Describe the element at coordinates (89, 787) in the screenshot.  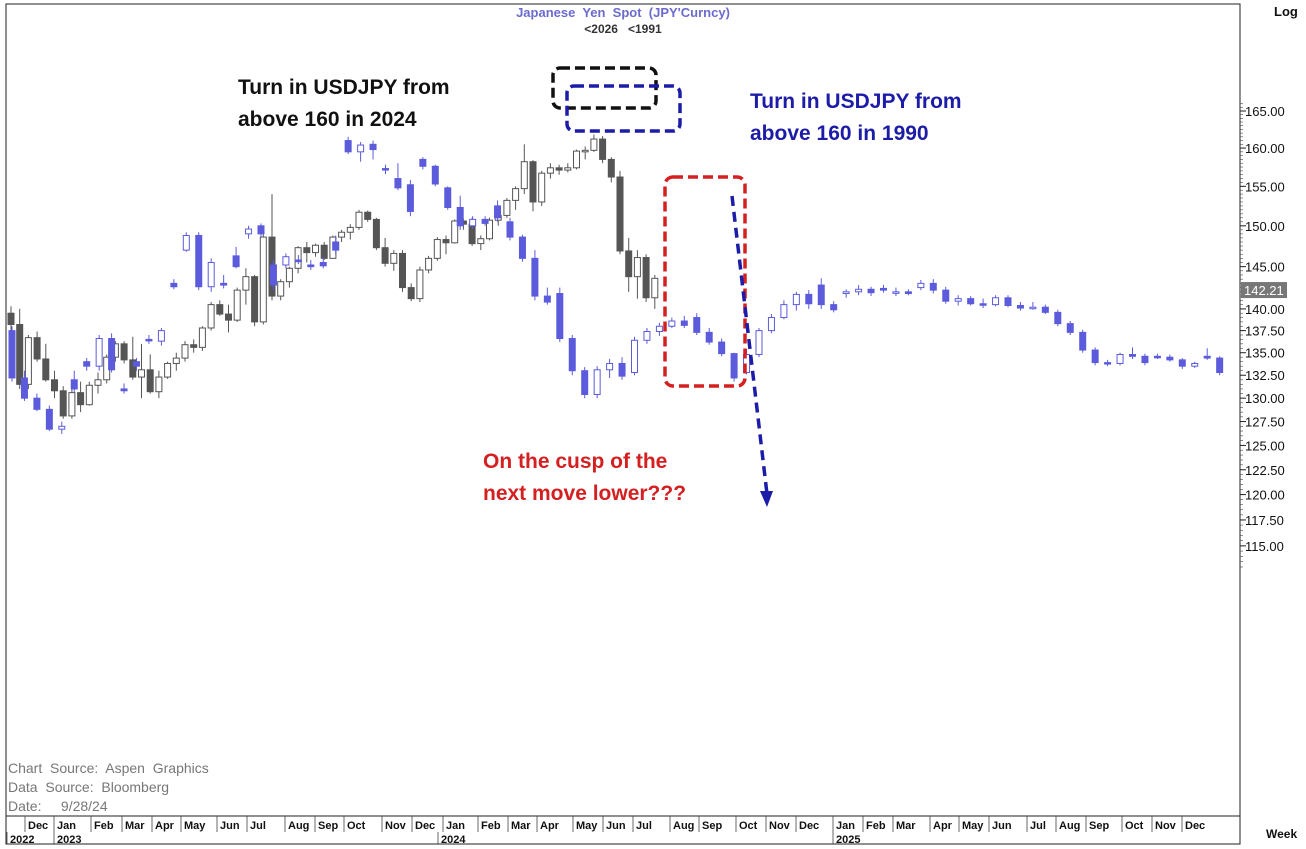
I see `data-source-line: Data Source: Bloomberg` at that location.